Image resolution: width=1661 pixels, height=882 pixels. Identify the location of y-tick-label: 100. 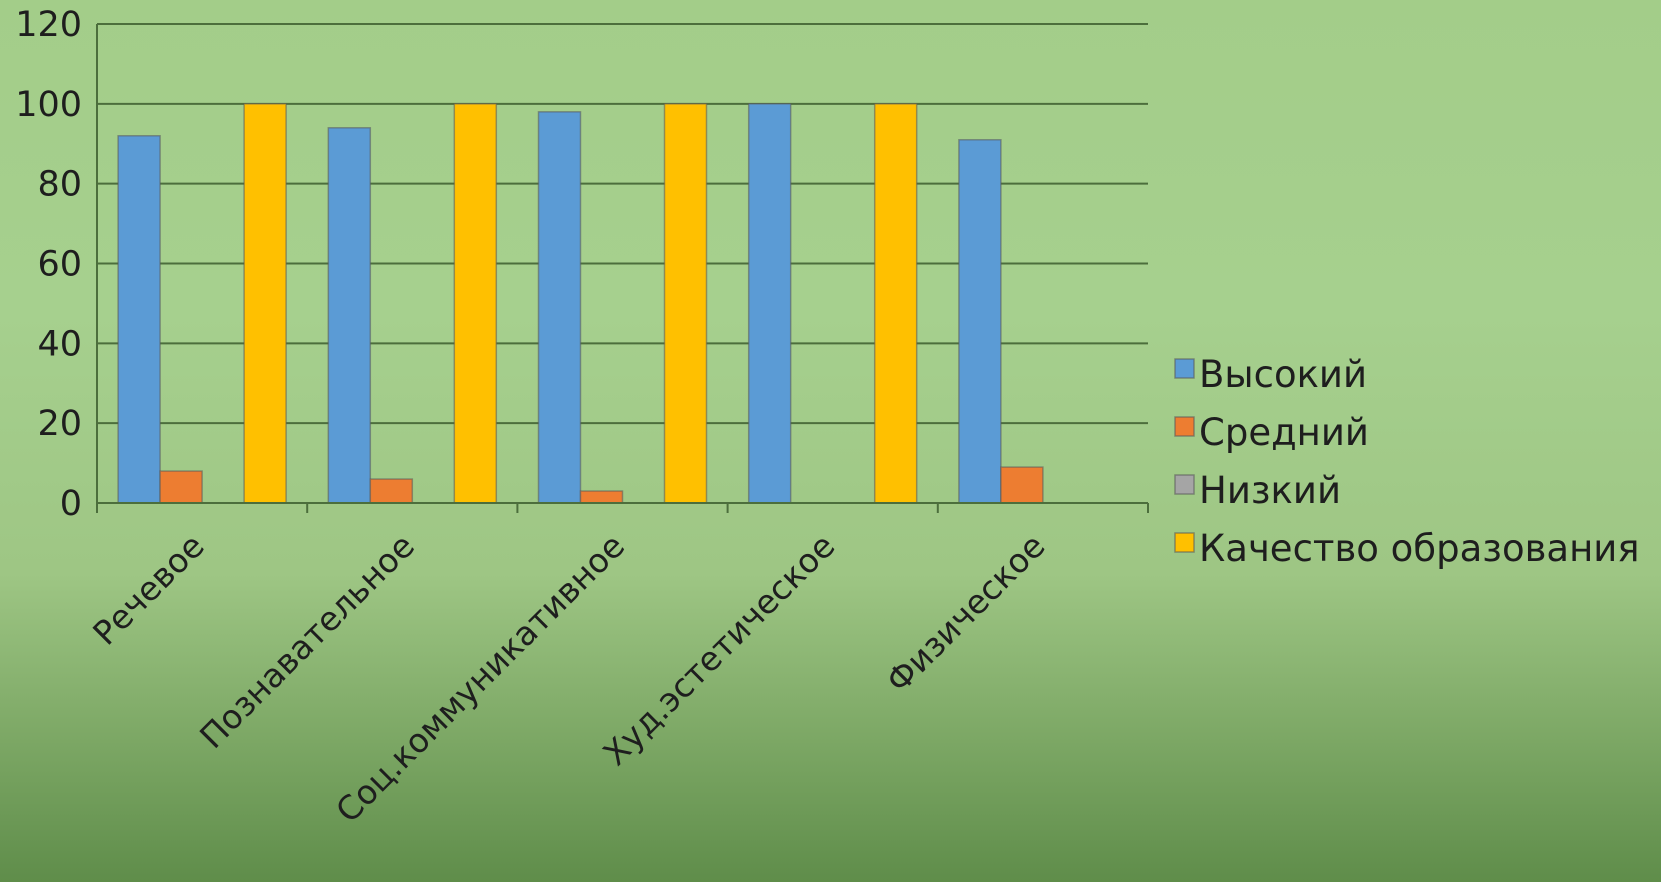
(48, 105).